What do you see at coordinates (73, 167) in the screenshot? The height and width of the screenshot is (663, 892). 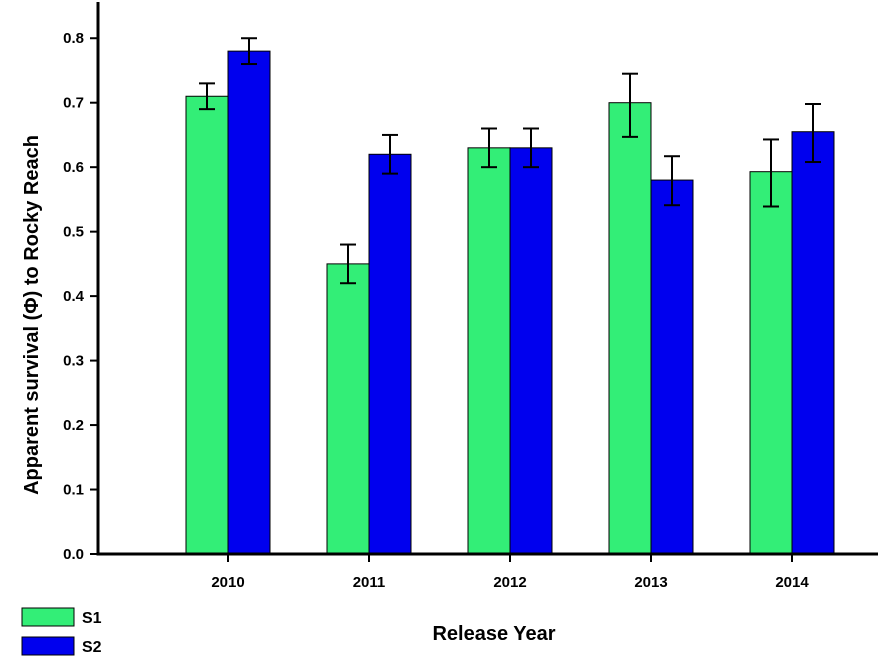 I see `y-tick-label: 0.6` at bounding box center [73, 167].